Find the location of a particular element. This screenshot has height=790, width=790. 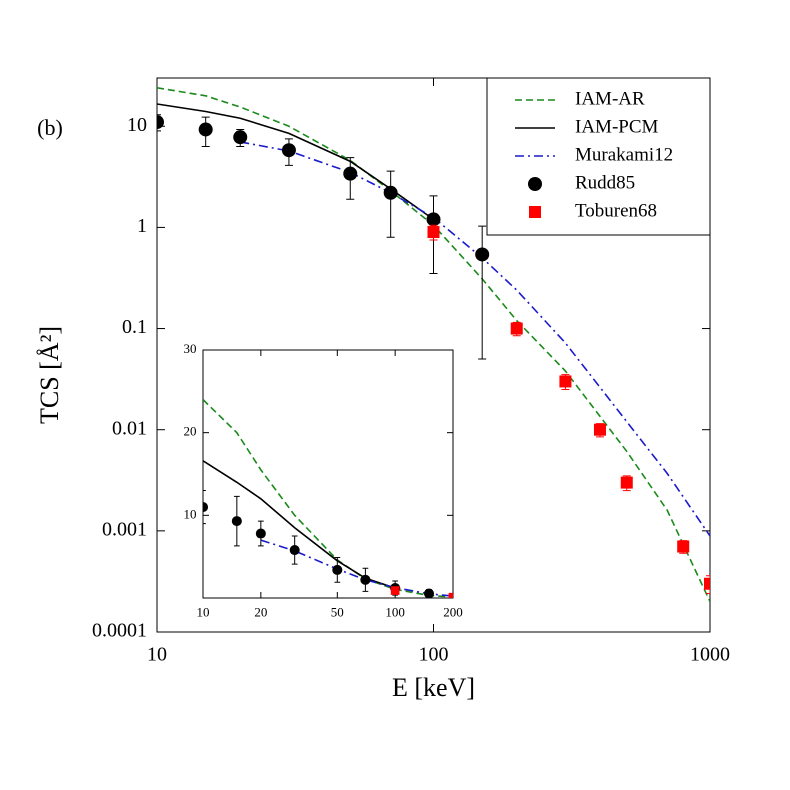

legend-label: IAM-PCM is located at coordinates (617, 126).